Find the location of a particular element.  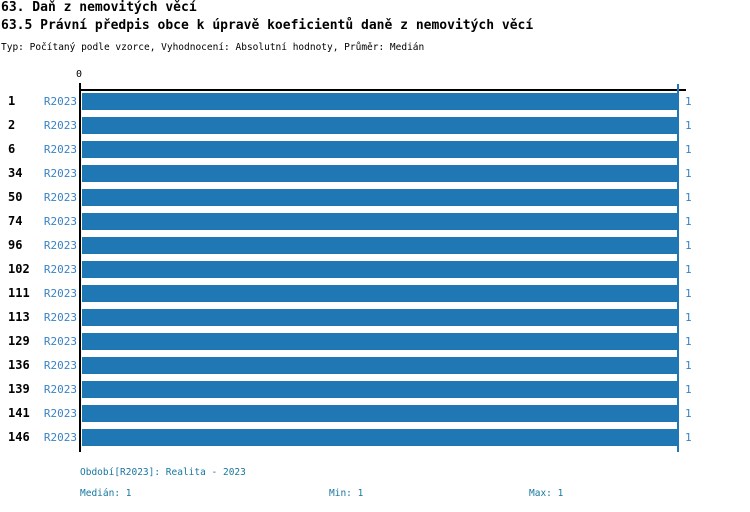

row-category-label: 113 is located at coordinates (19, 317).